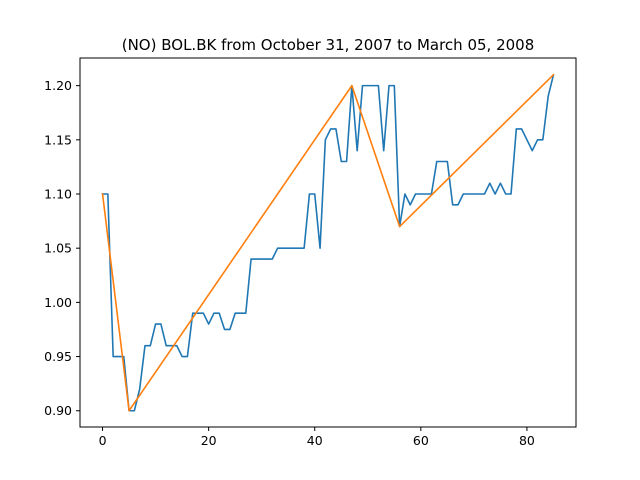 The height and width of the screenshot is (480, 640). Describe the element at coordinates (58, 410) in the screenshot. I see `y-tick-label: 0.90` at that location.